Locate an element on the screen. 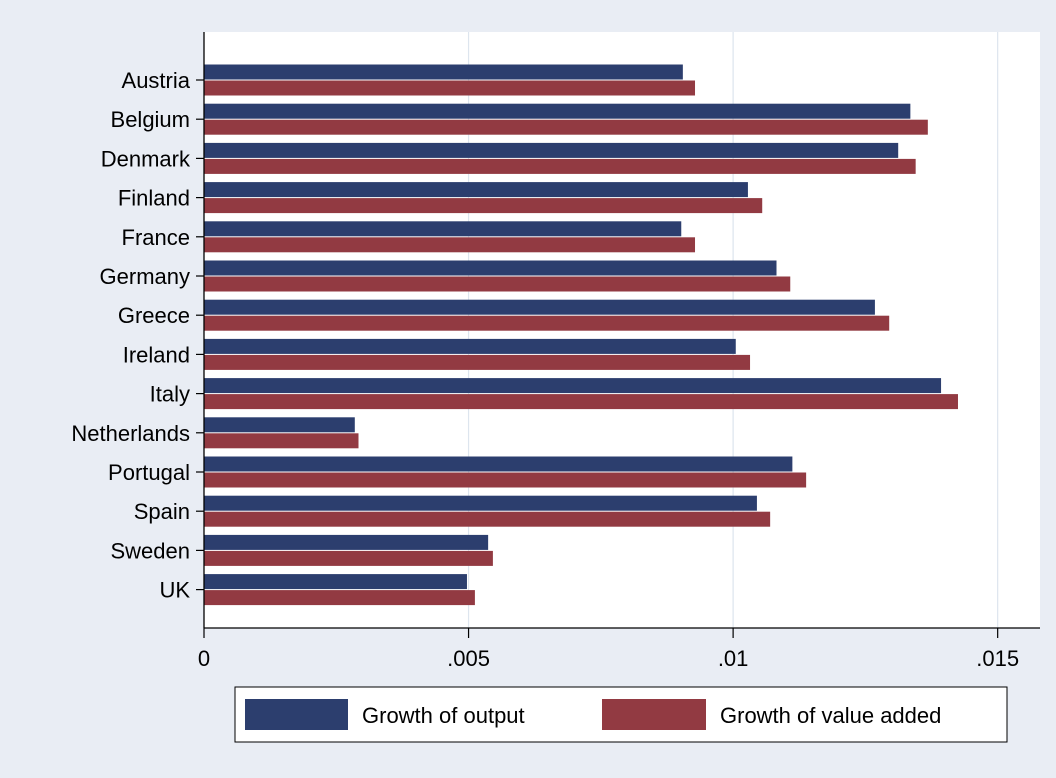 Image resolution: width=1056 pixels, height=778 pixels. y-tick-label: France is located at coordinates (156, 237).